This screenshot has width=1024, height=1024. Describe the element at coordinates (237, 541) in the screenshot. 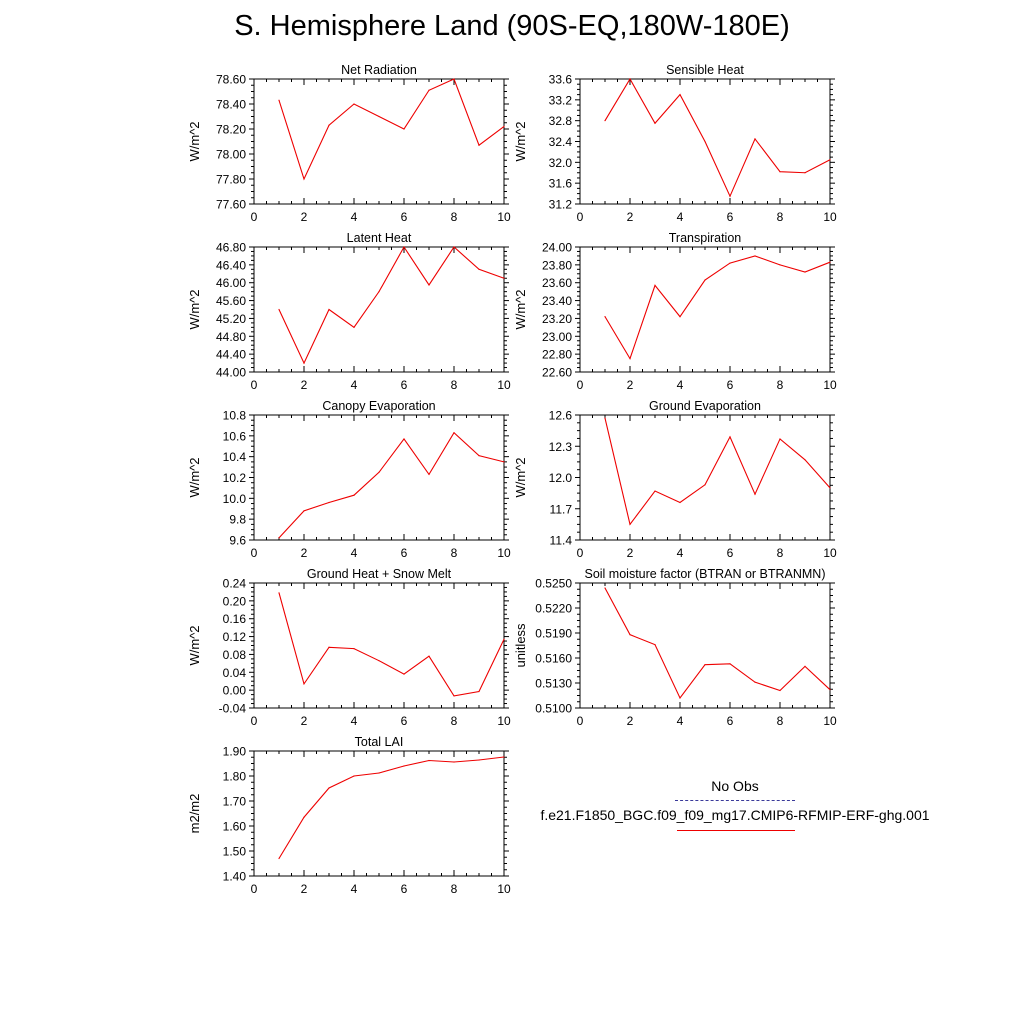

I see `y-tick-label: 9.6` at that location.